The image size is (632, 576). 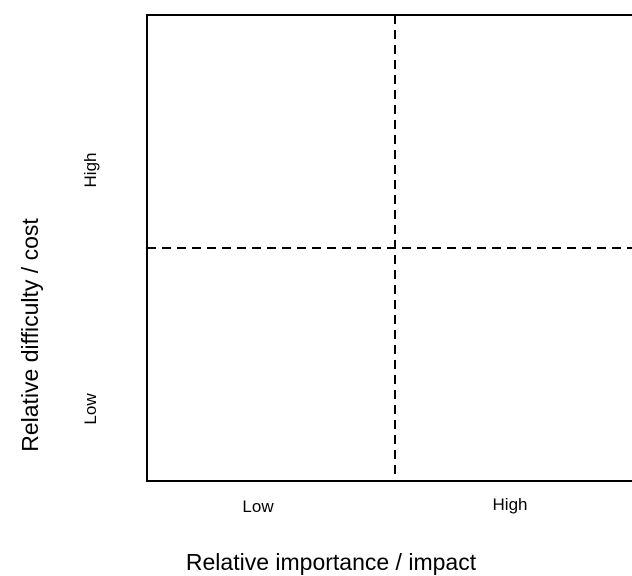 I want to click on x-axis-high-label: High, so click(x=510, y=504).